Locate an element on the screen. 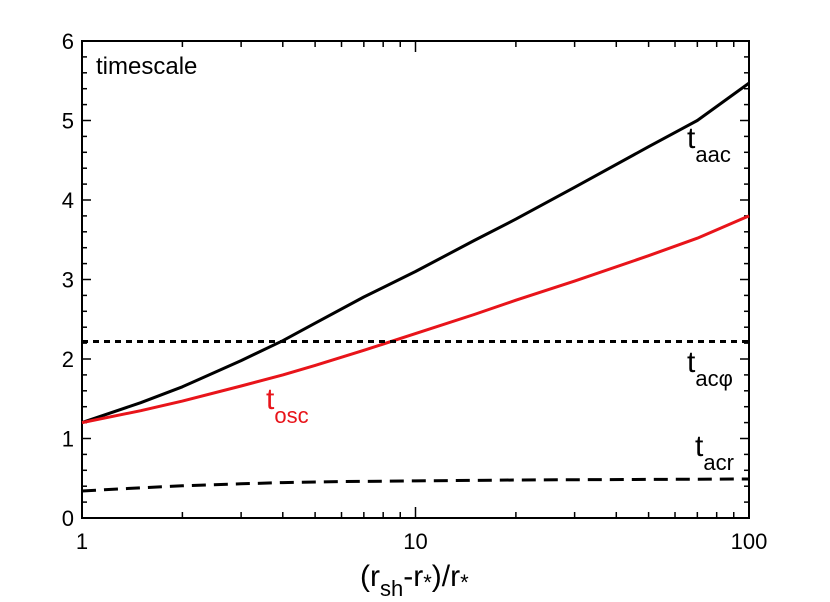 This screenshot has height=602, width=830. series-label-osc: tosc is located at coordinates (287, 405).